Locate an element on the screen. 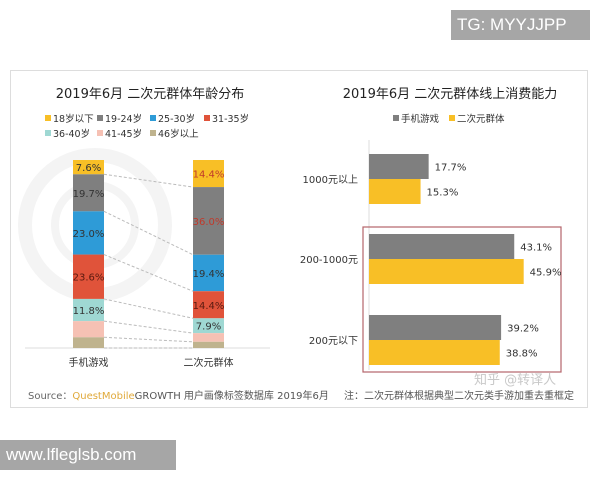  data-label: 7.9% is located at coordinates (208, 327).